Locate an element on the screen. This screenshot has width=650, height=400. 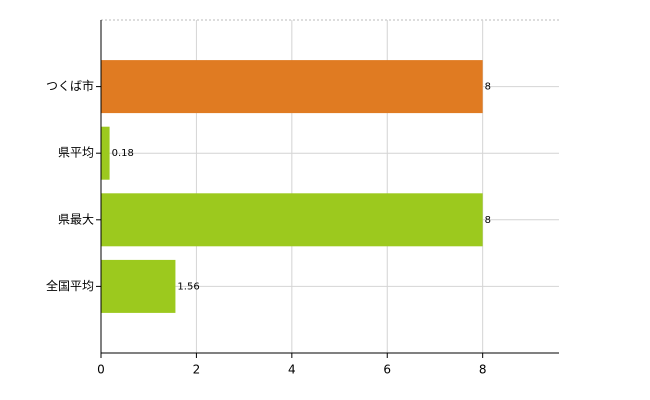
x-tick-label: 8 is located at coordinates (483, 370).